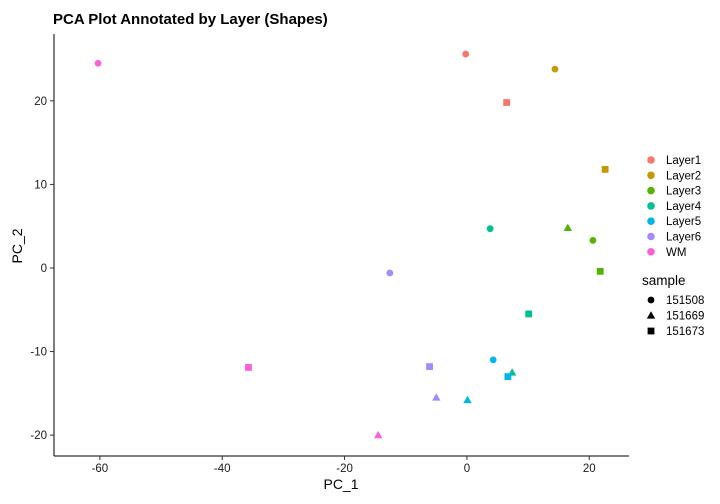  Describe the element at coordinates (38, 436) in the screenshot. I see `y-tick-label: -20` at that location.